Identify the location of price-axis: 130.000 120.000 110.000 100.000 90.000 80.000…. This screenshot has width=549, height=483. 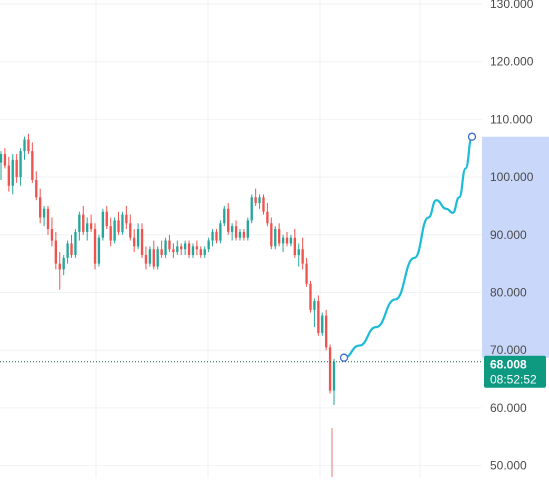
(512, 236).